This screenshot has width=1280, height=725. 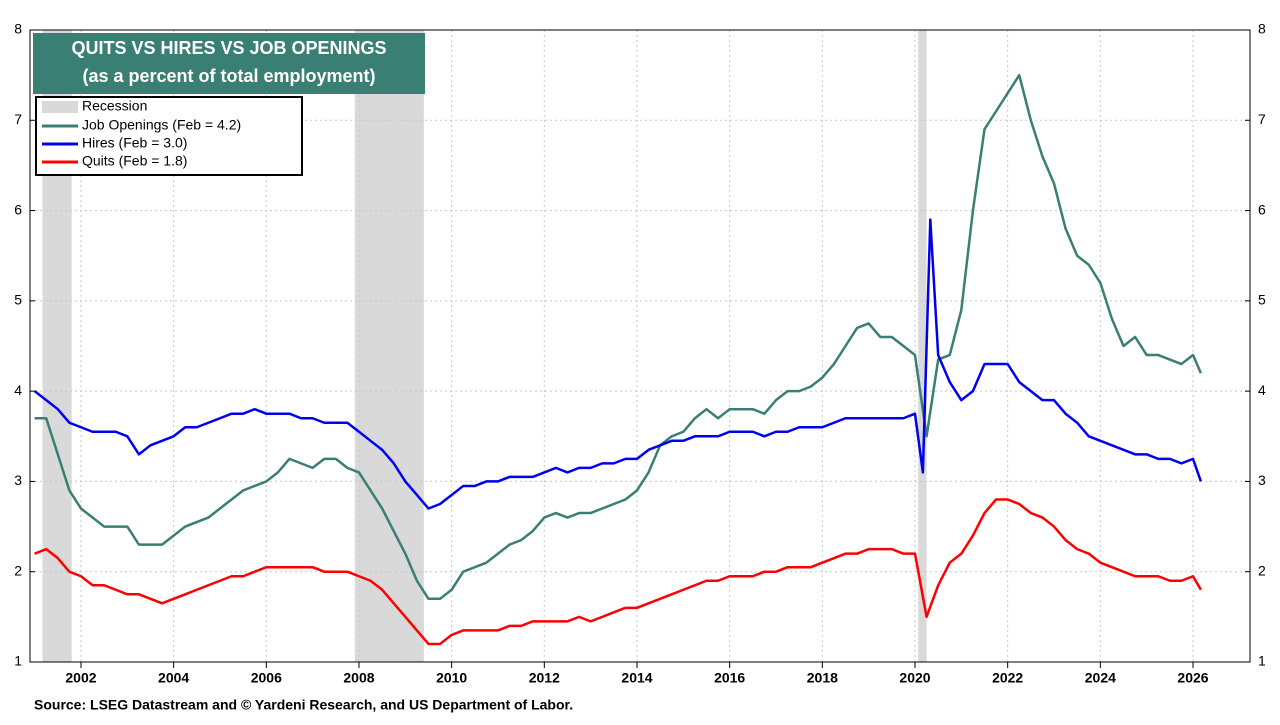 What do you see at coordinates (18, 480) in the screenshot?
I see `y-tick-label: 3` at bounding box center [18, 480].